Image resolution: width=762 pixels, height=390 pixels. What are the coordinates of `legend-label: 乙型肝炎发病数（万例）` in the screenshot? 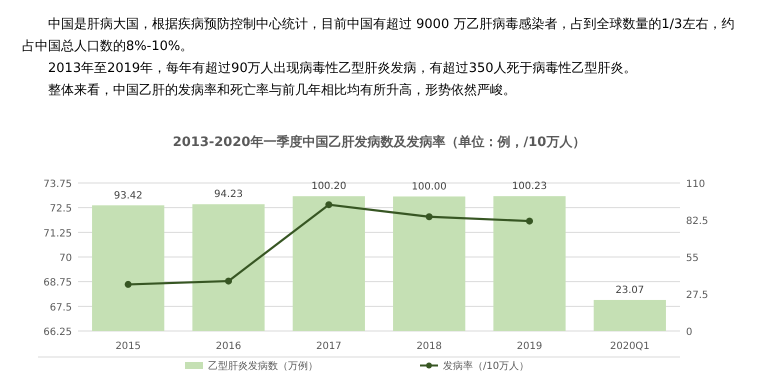 It's located at (263, 366).